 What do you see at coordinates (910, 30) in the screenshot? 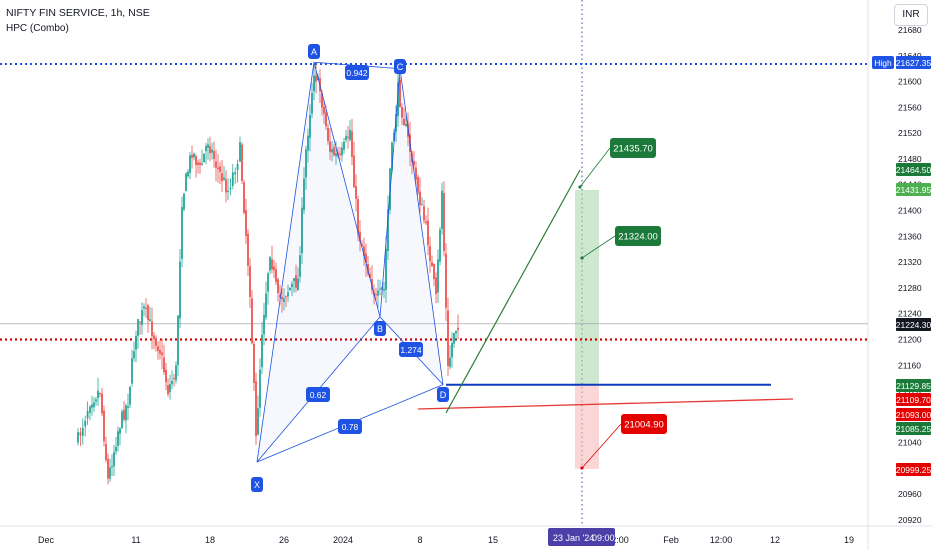
I see `price-tick-label: 21680` at bounding box center [910, 30].